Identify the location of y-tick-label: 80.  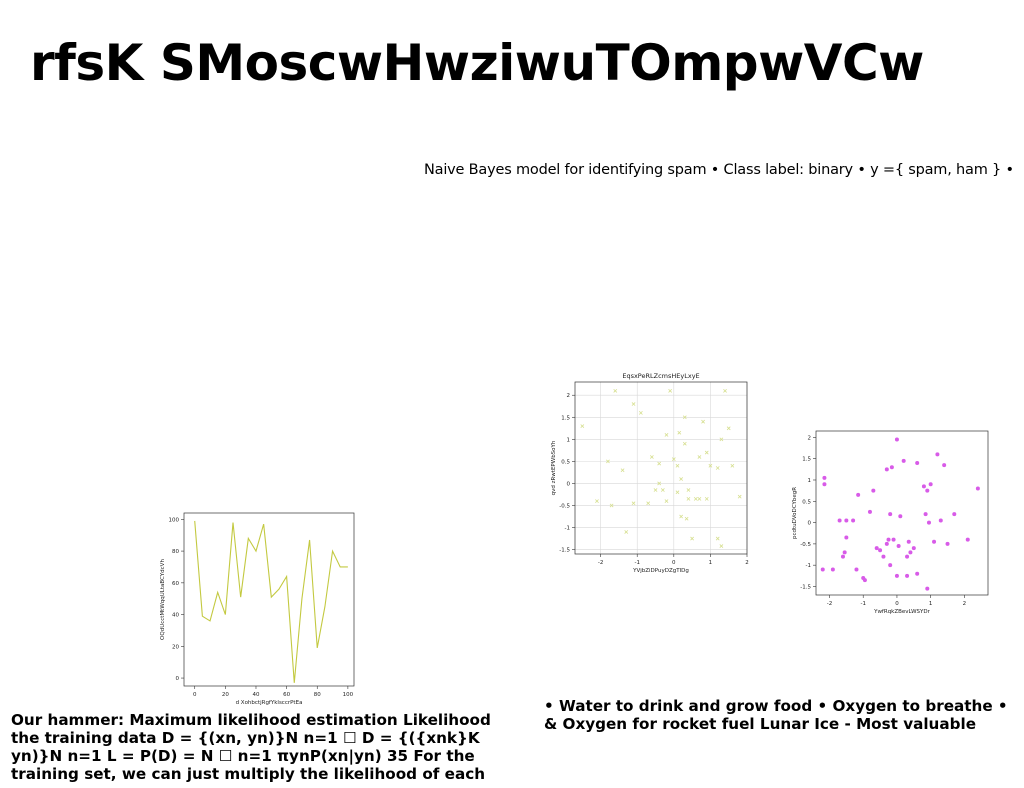
(175, 552).